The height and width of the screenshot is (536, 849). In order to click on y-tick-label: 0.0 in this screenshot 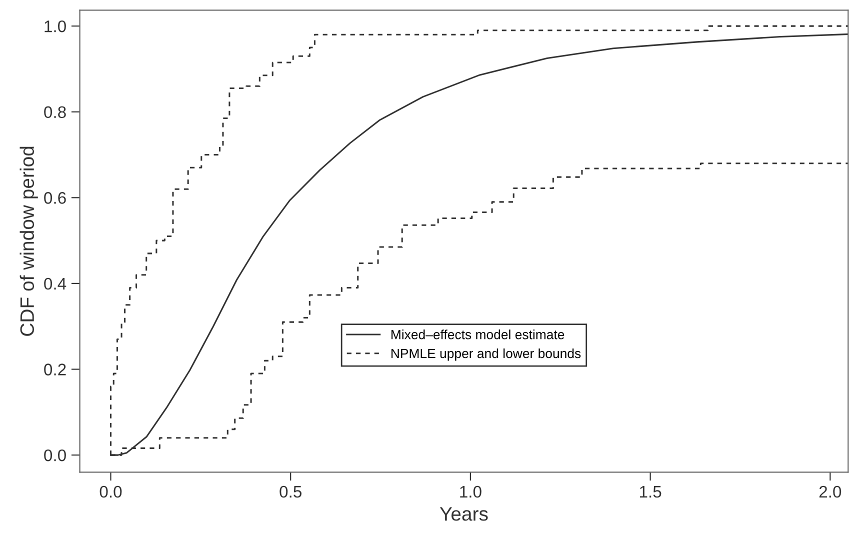, I will do `click(55, 455)`.